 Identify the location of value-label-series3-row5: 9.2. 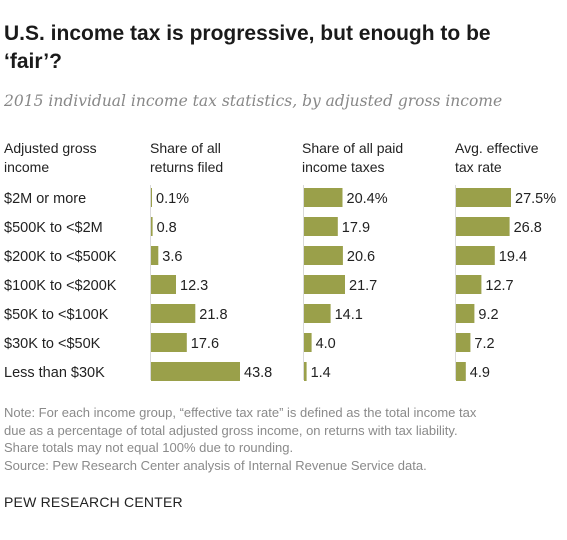
(488, 315).